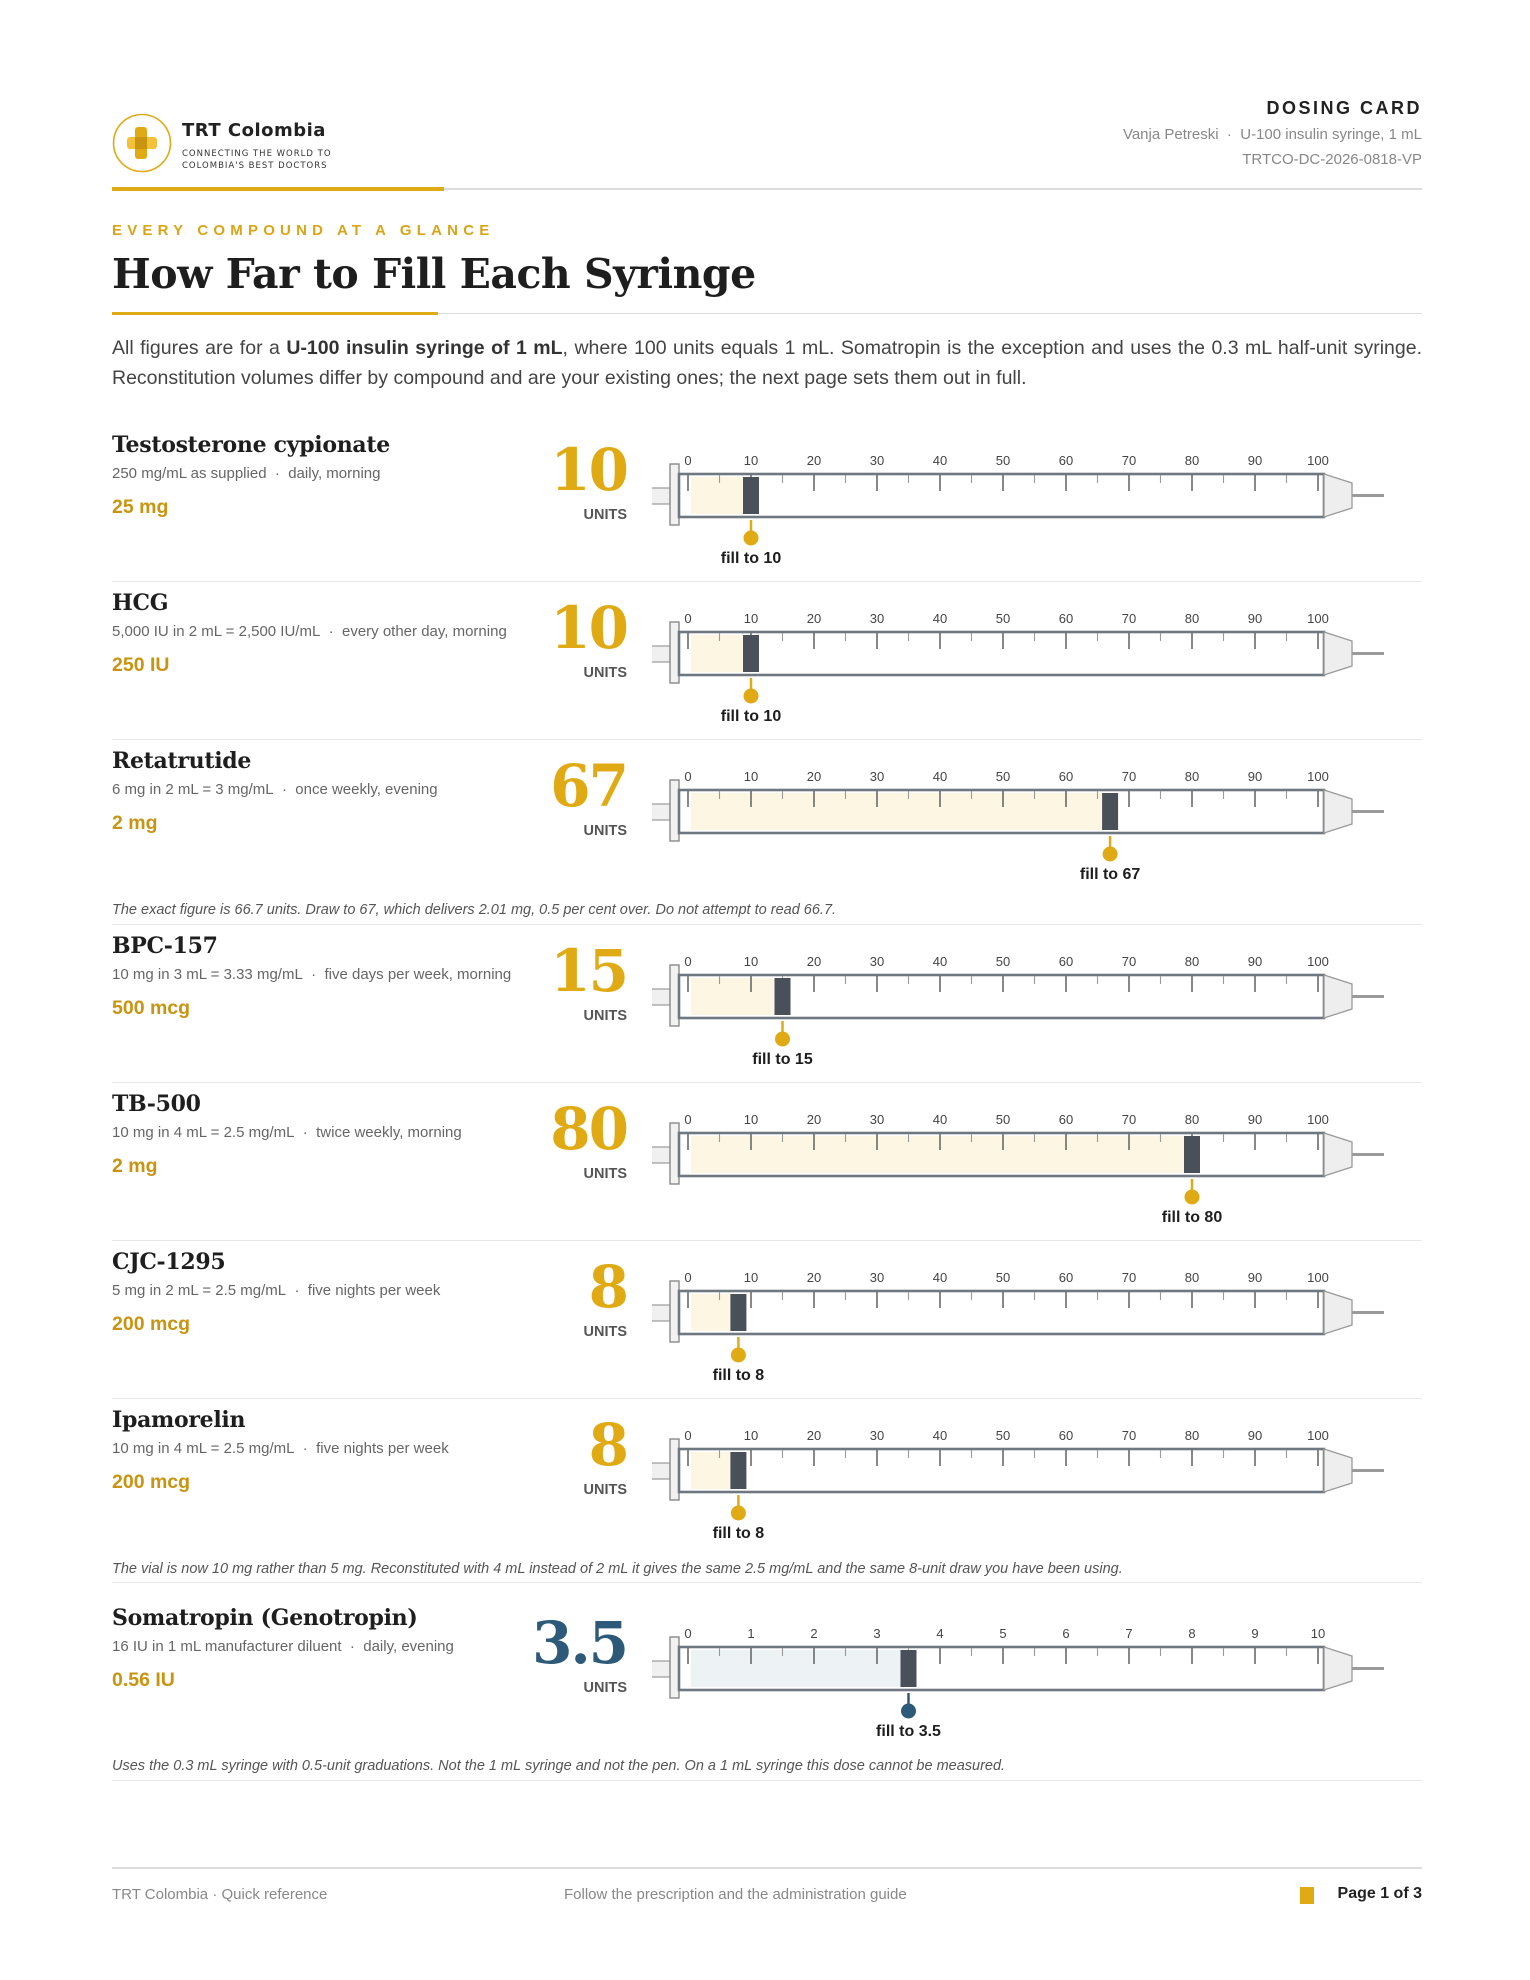 This screenshot has height=1980, width=1530. I want to click on footer-divider, so click(767, 1868).